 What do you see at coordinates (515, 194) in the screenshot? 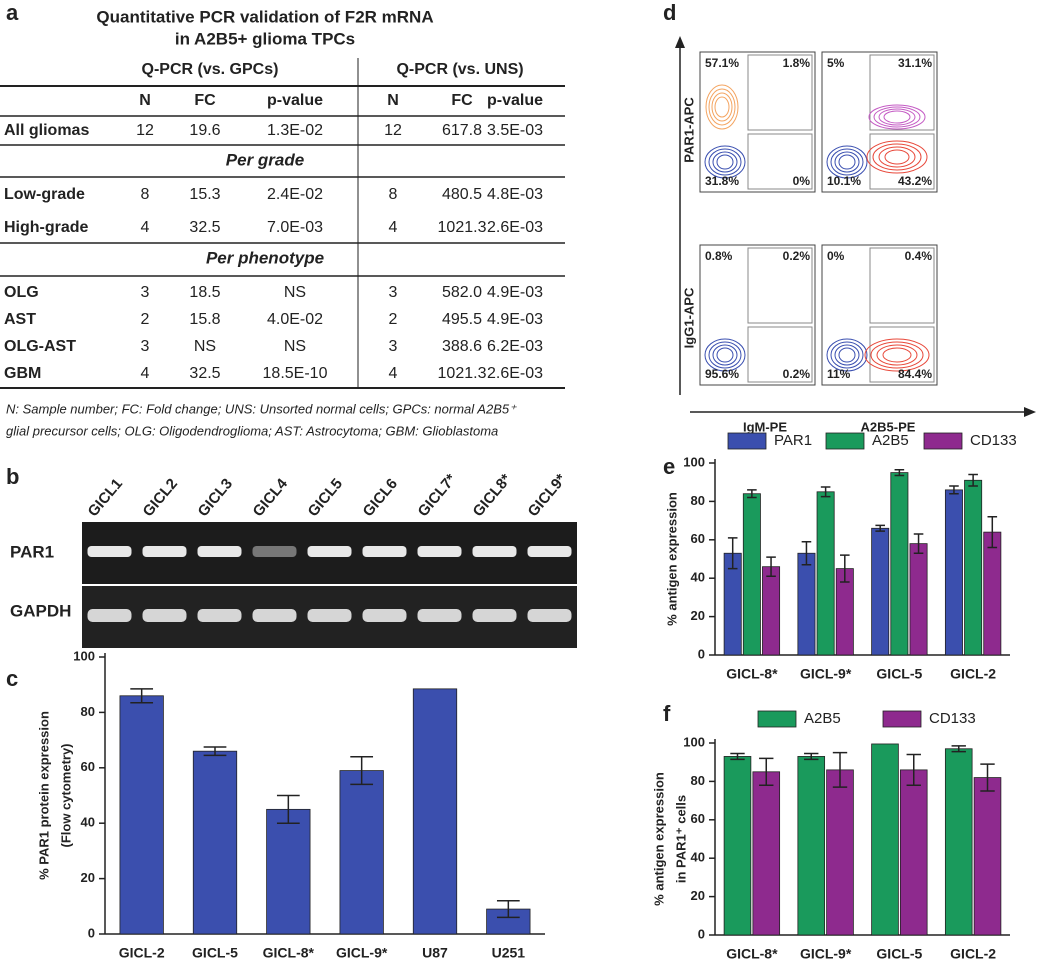
I see `cell: 4.8E-03` at bounding box center [515, 194].